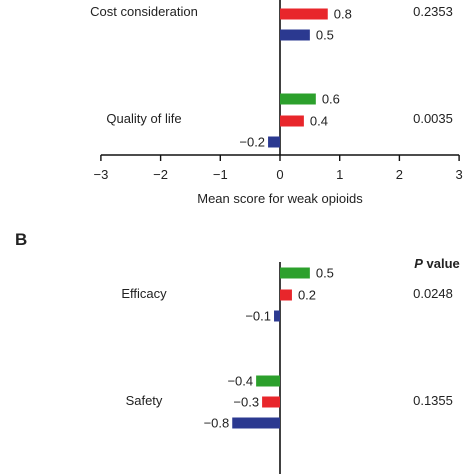 This screenshot has height=474, width=474. Describe the element at coordinates (217, 423) in the screenshot. I see `bar-value-label: −0.8` at that location.